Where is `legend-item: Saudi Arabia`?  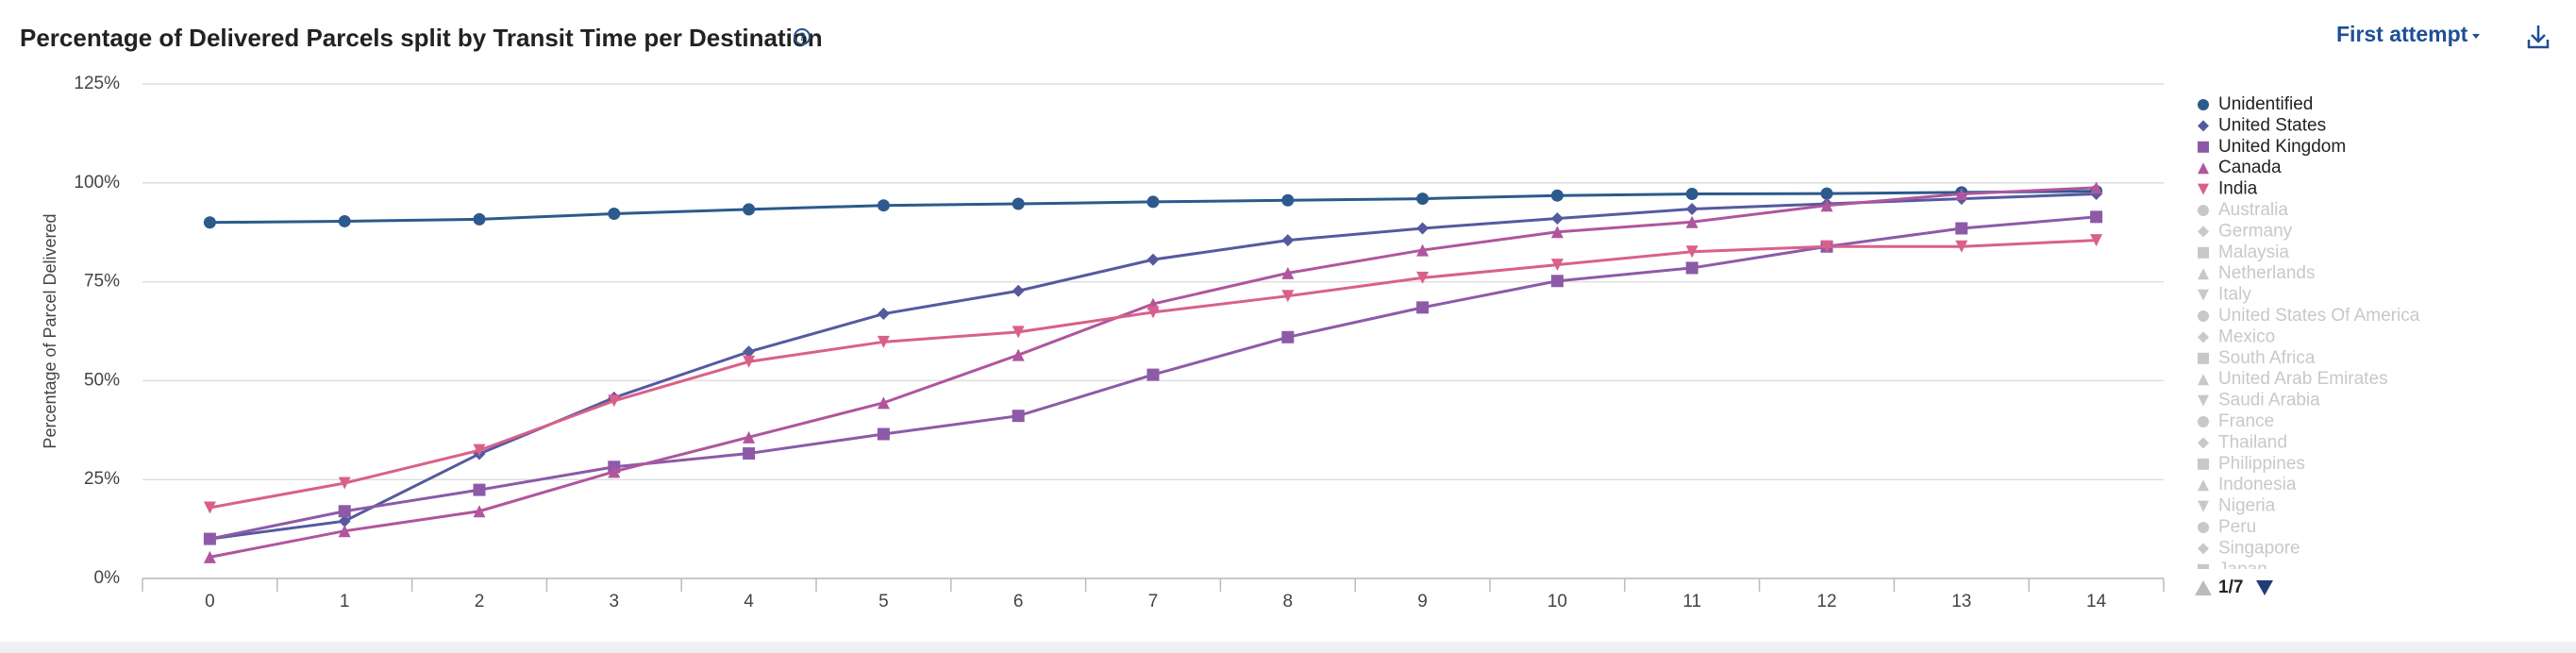
legend-item: Saudi Arabia is located at coordinates (2259, 400).